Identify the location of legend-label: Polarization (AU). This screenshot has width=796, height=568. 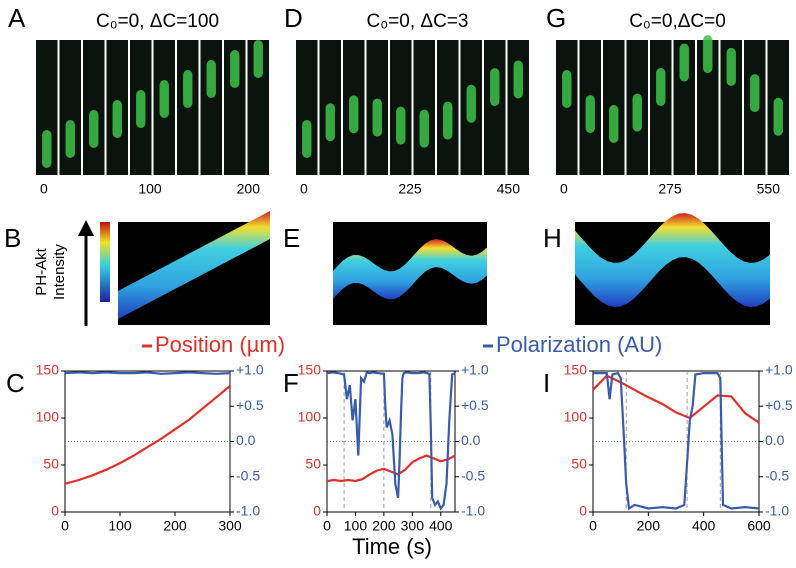
(579, 344).